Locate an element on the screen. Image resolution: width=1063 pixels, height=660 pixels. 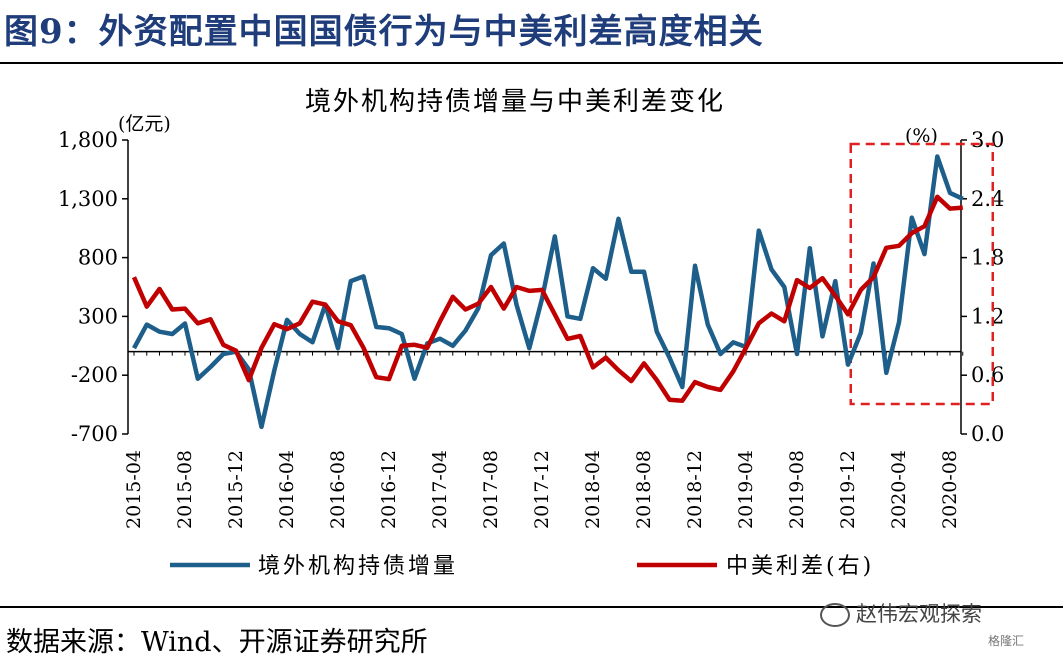
x-tick-label: 2018-04 is located at coordinates (593, 489).